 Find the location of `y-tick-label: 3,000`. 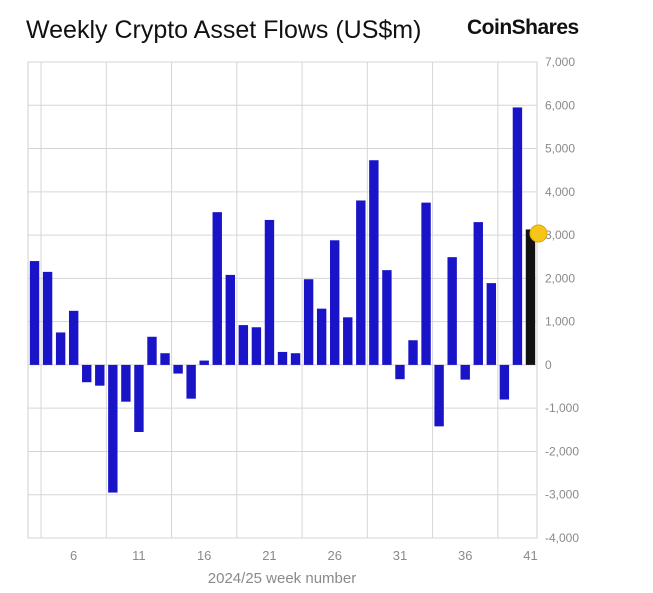

y-tick-label: 3,000 is located at coordinates (560, 235).